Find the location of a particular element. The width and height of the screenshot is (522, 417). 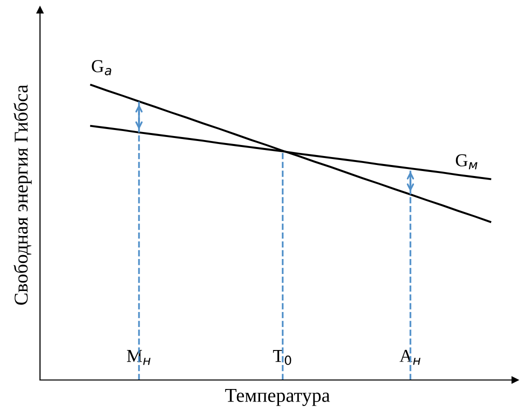

x-tick-label: A$_{н}$ is located at coordinates (410, 357).